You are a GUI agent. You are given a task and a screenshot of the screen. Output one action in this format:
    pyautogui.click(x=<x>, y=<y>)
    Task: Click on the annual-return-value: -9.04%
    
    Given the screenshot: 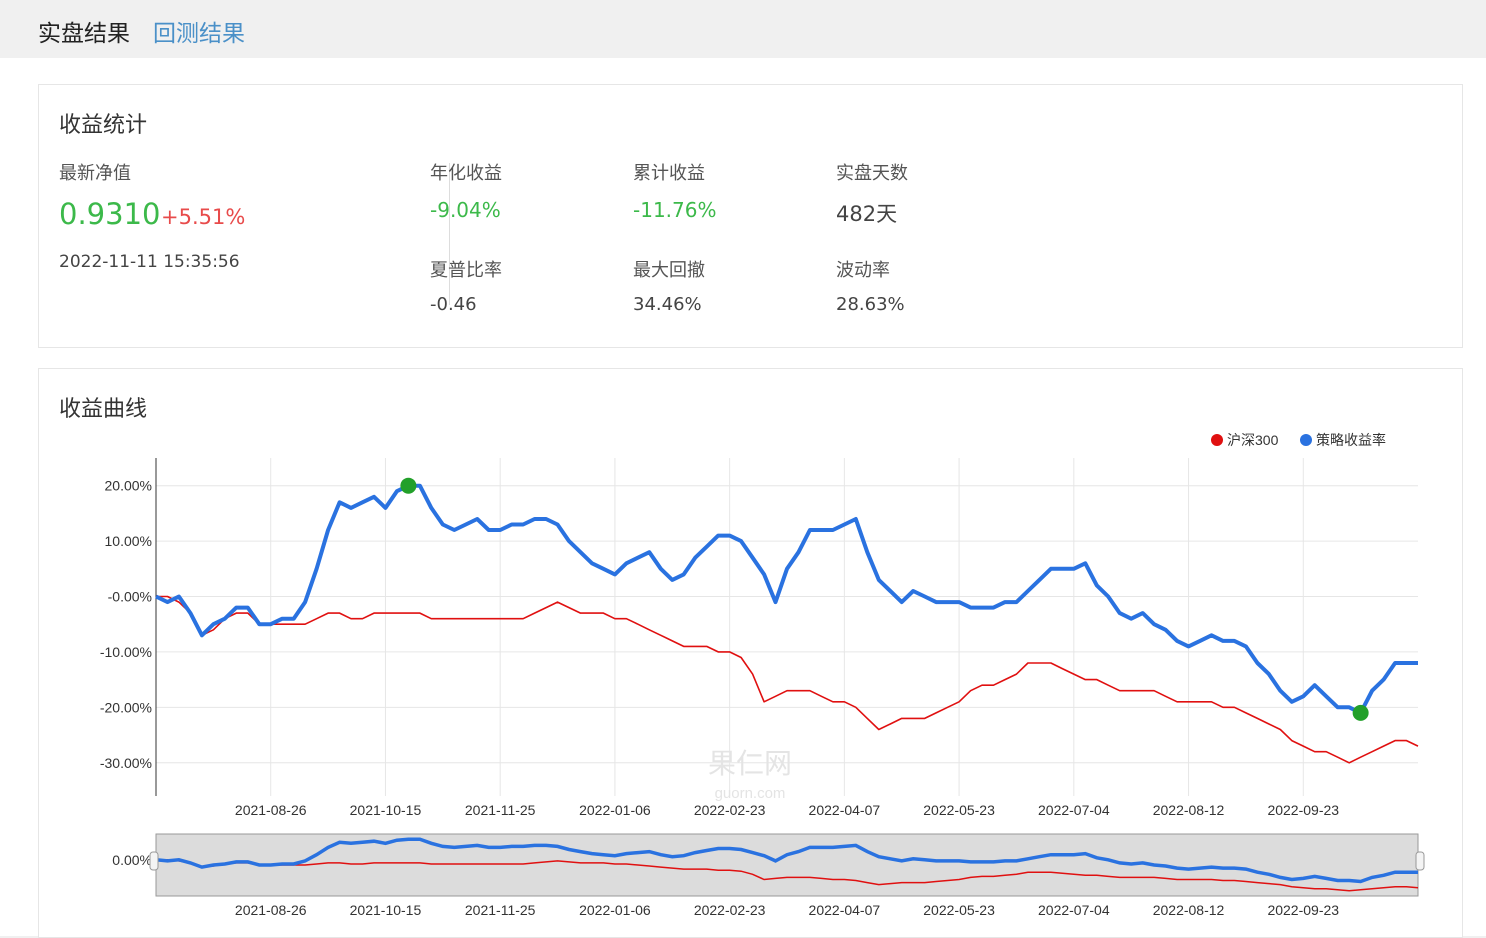 What is the action you would take?
    pyautogui.click(x=465, y=210)
    